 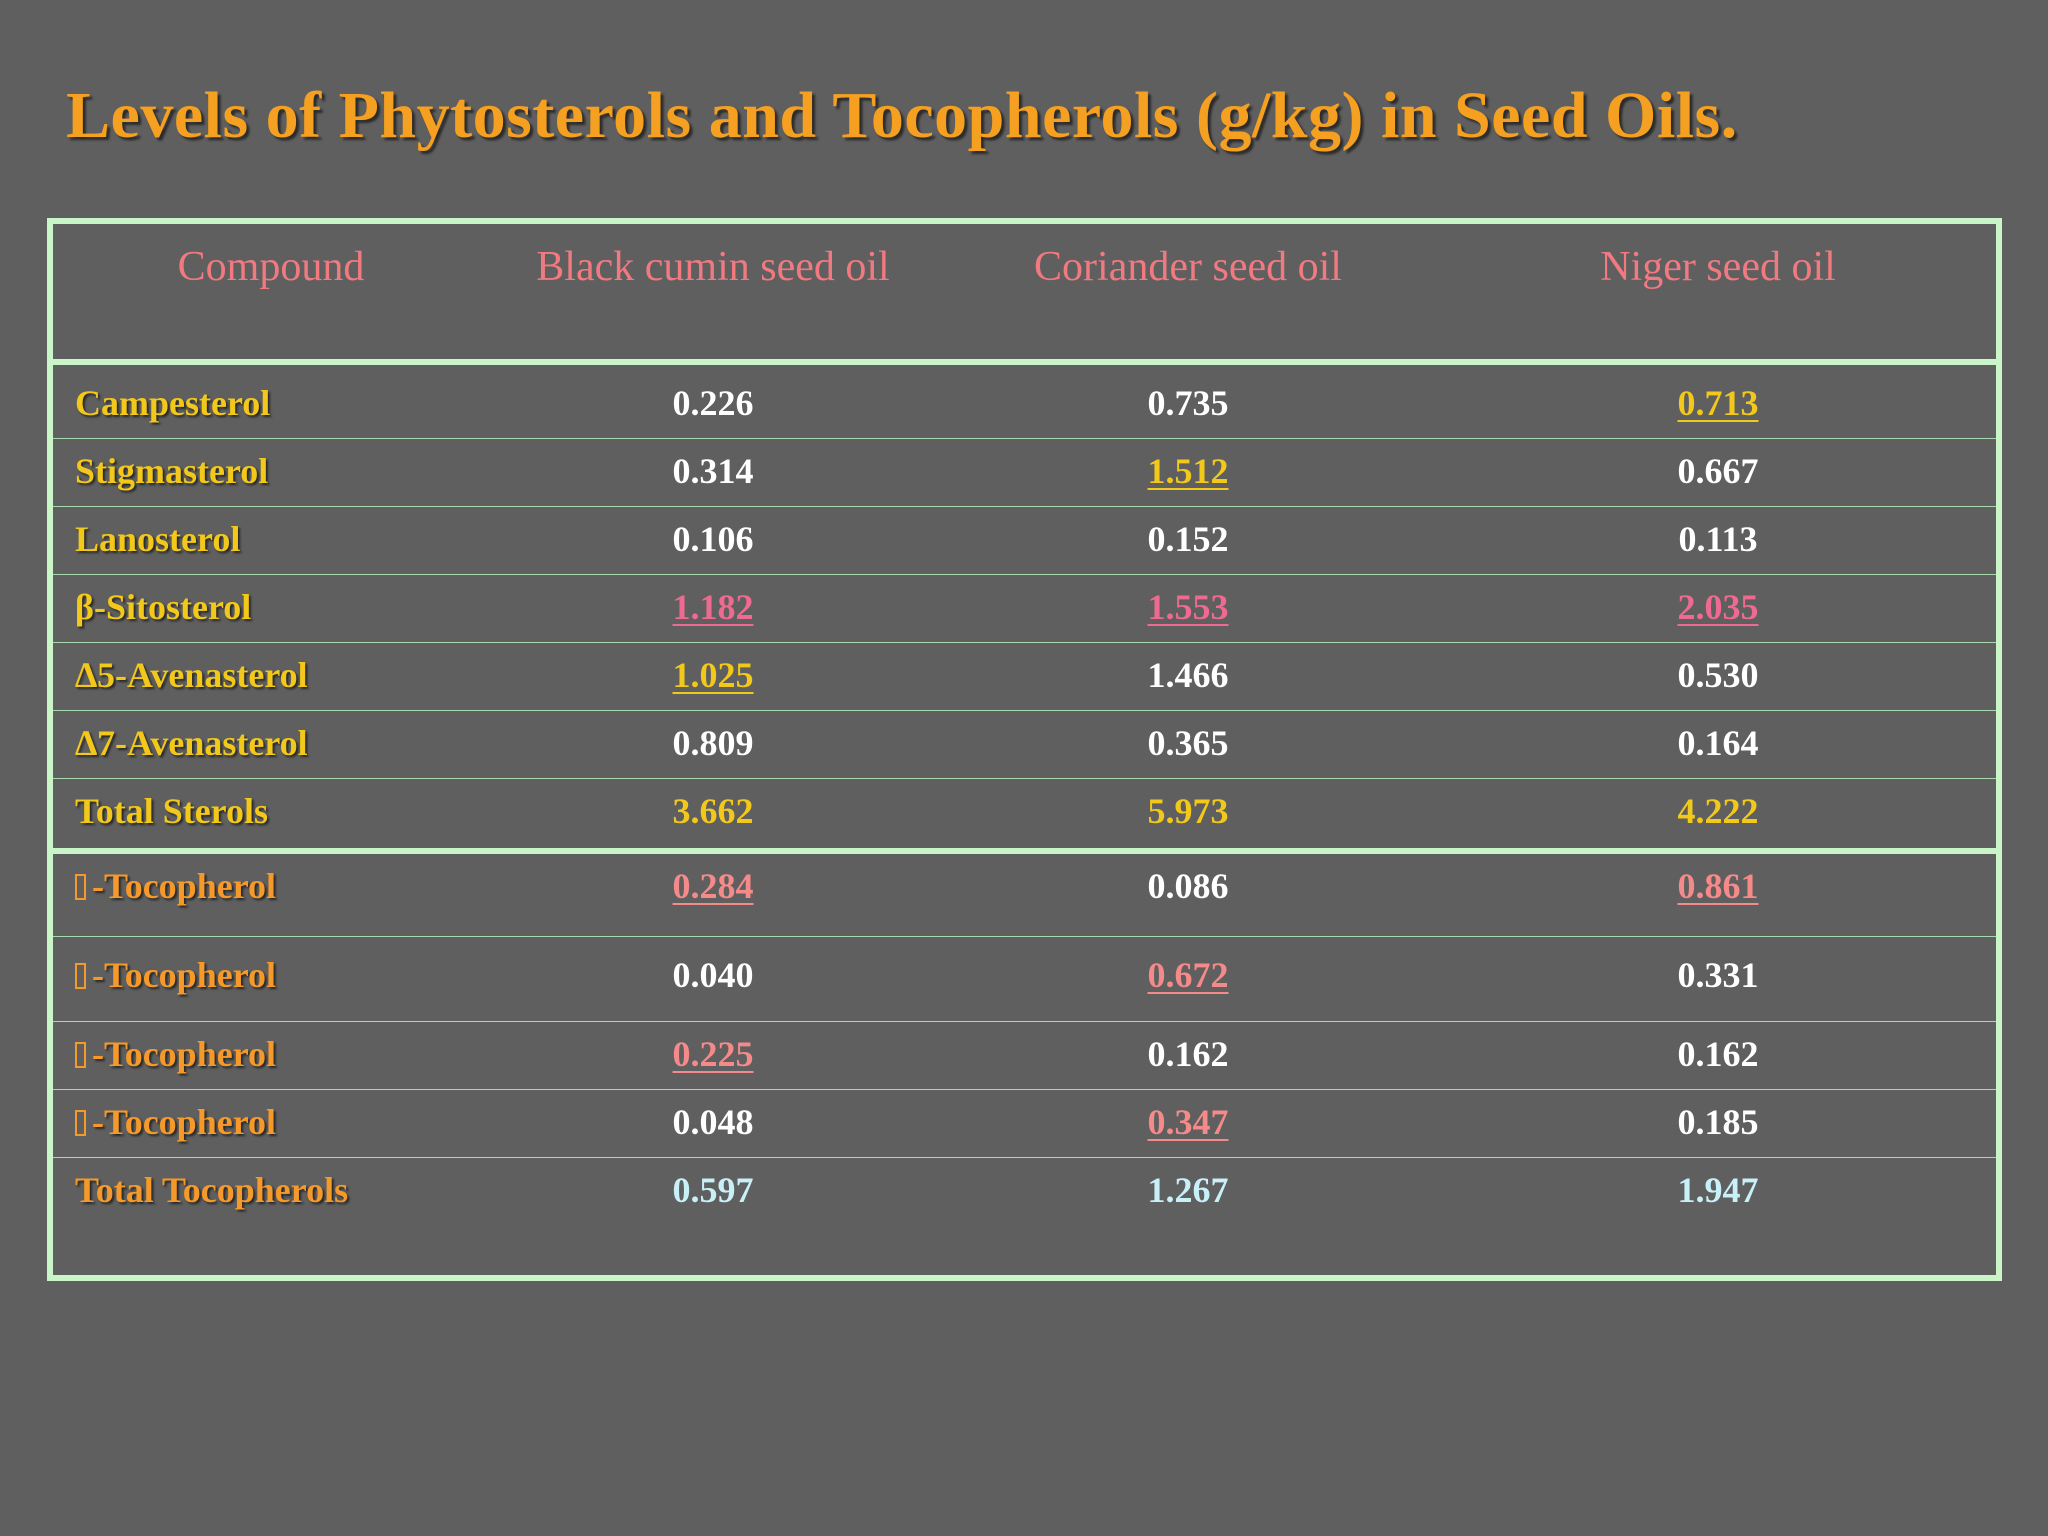 I want to click on value-coriander: 0.347, so click(x=1188, y=1122).